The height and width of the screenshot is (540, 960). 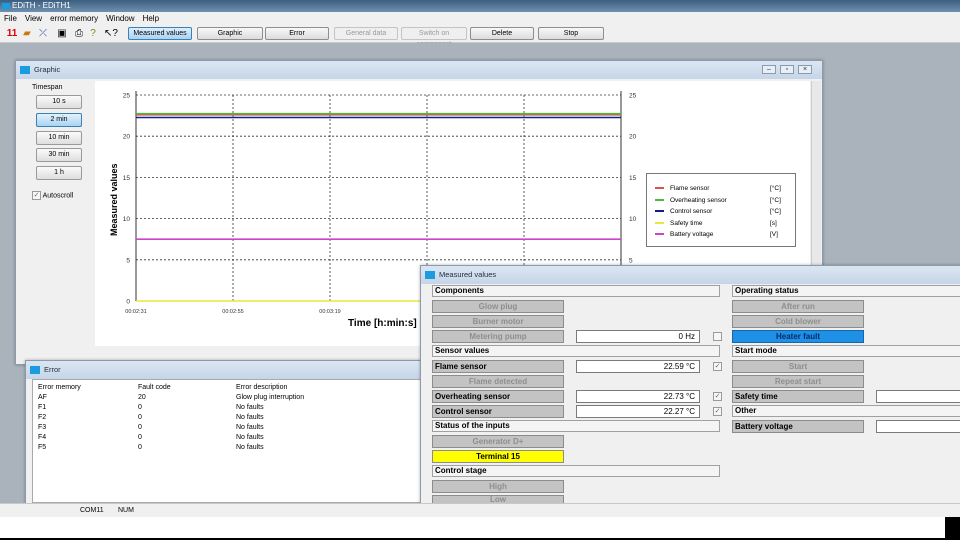 I want to click on legend-entry: Safety time [s], so click(x=716, y=224).